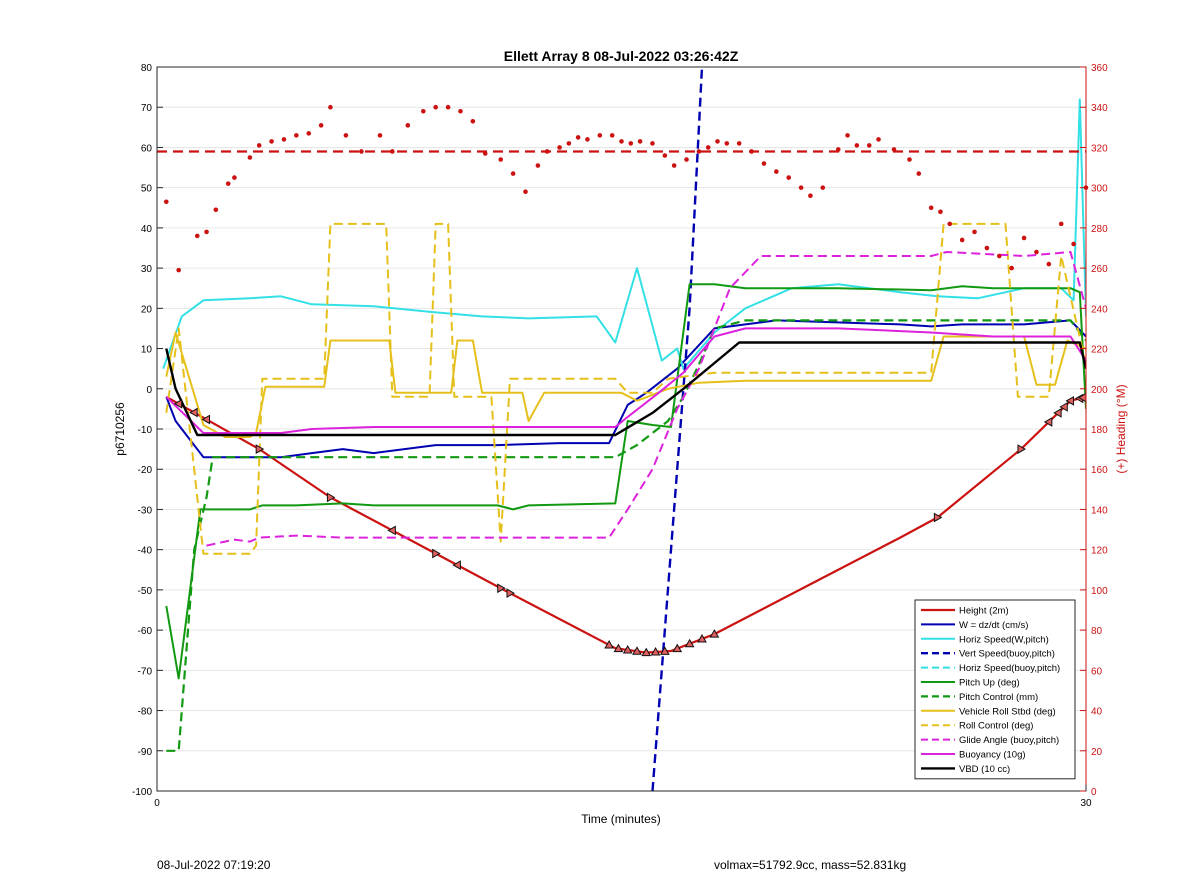 The image size is (1200, 889). Describe the element at coordinates (1086, 803) in the screenshot. I see `x-tick-label: 30` at that location.